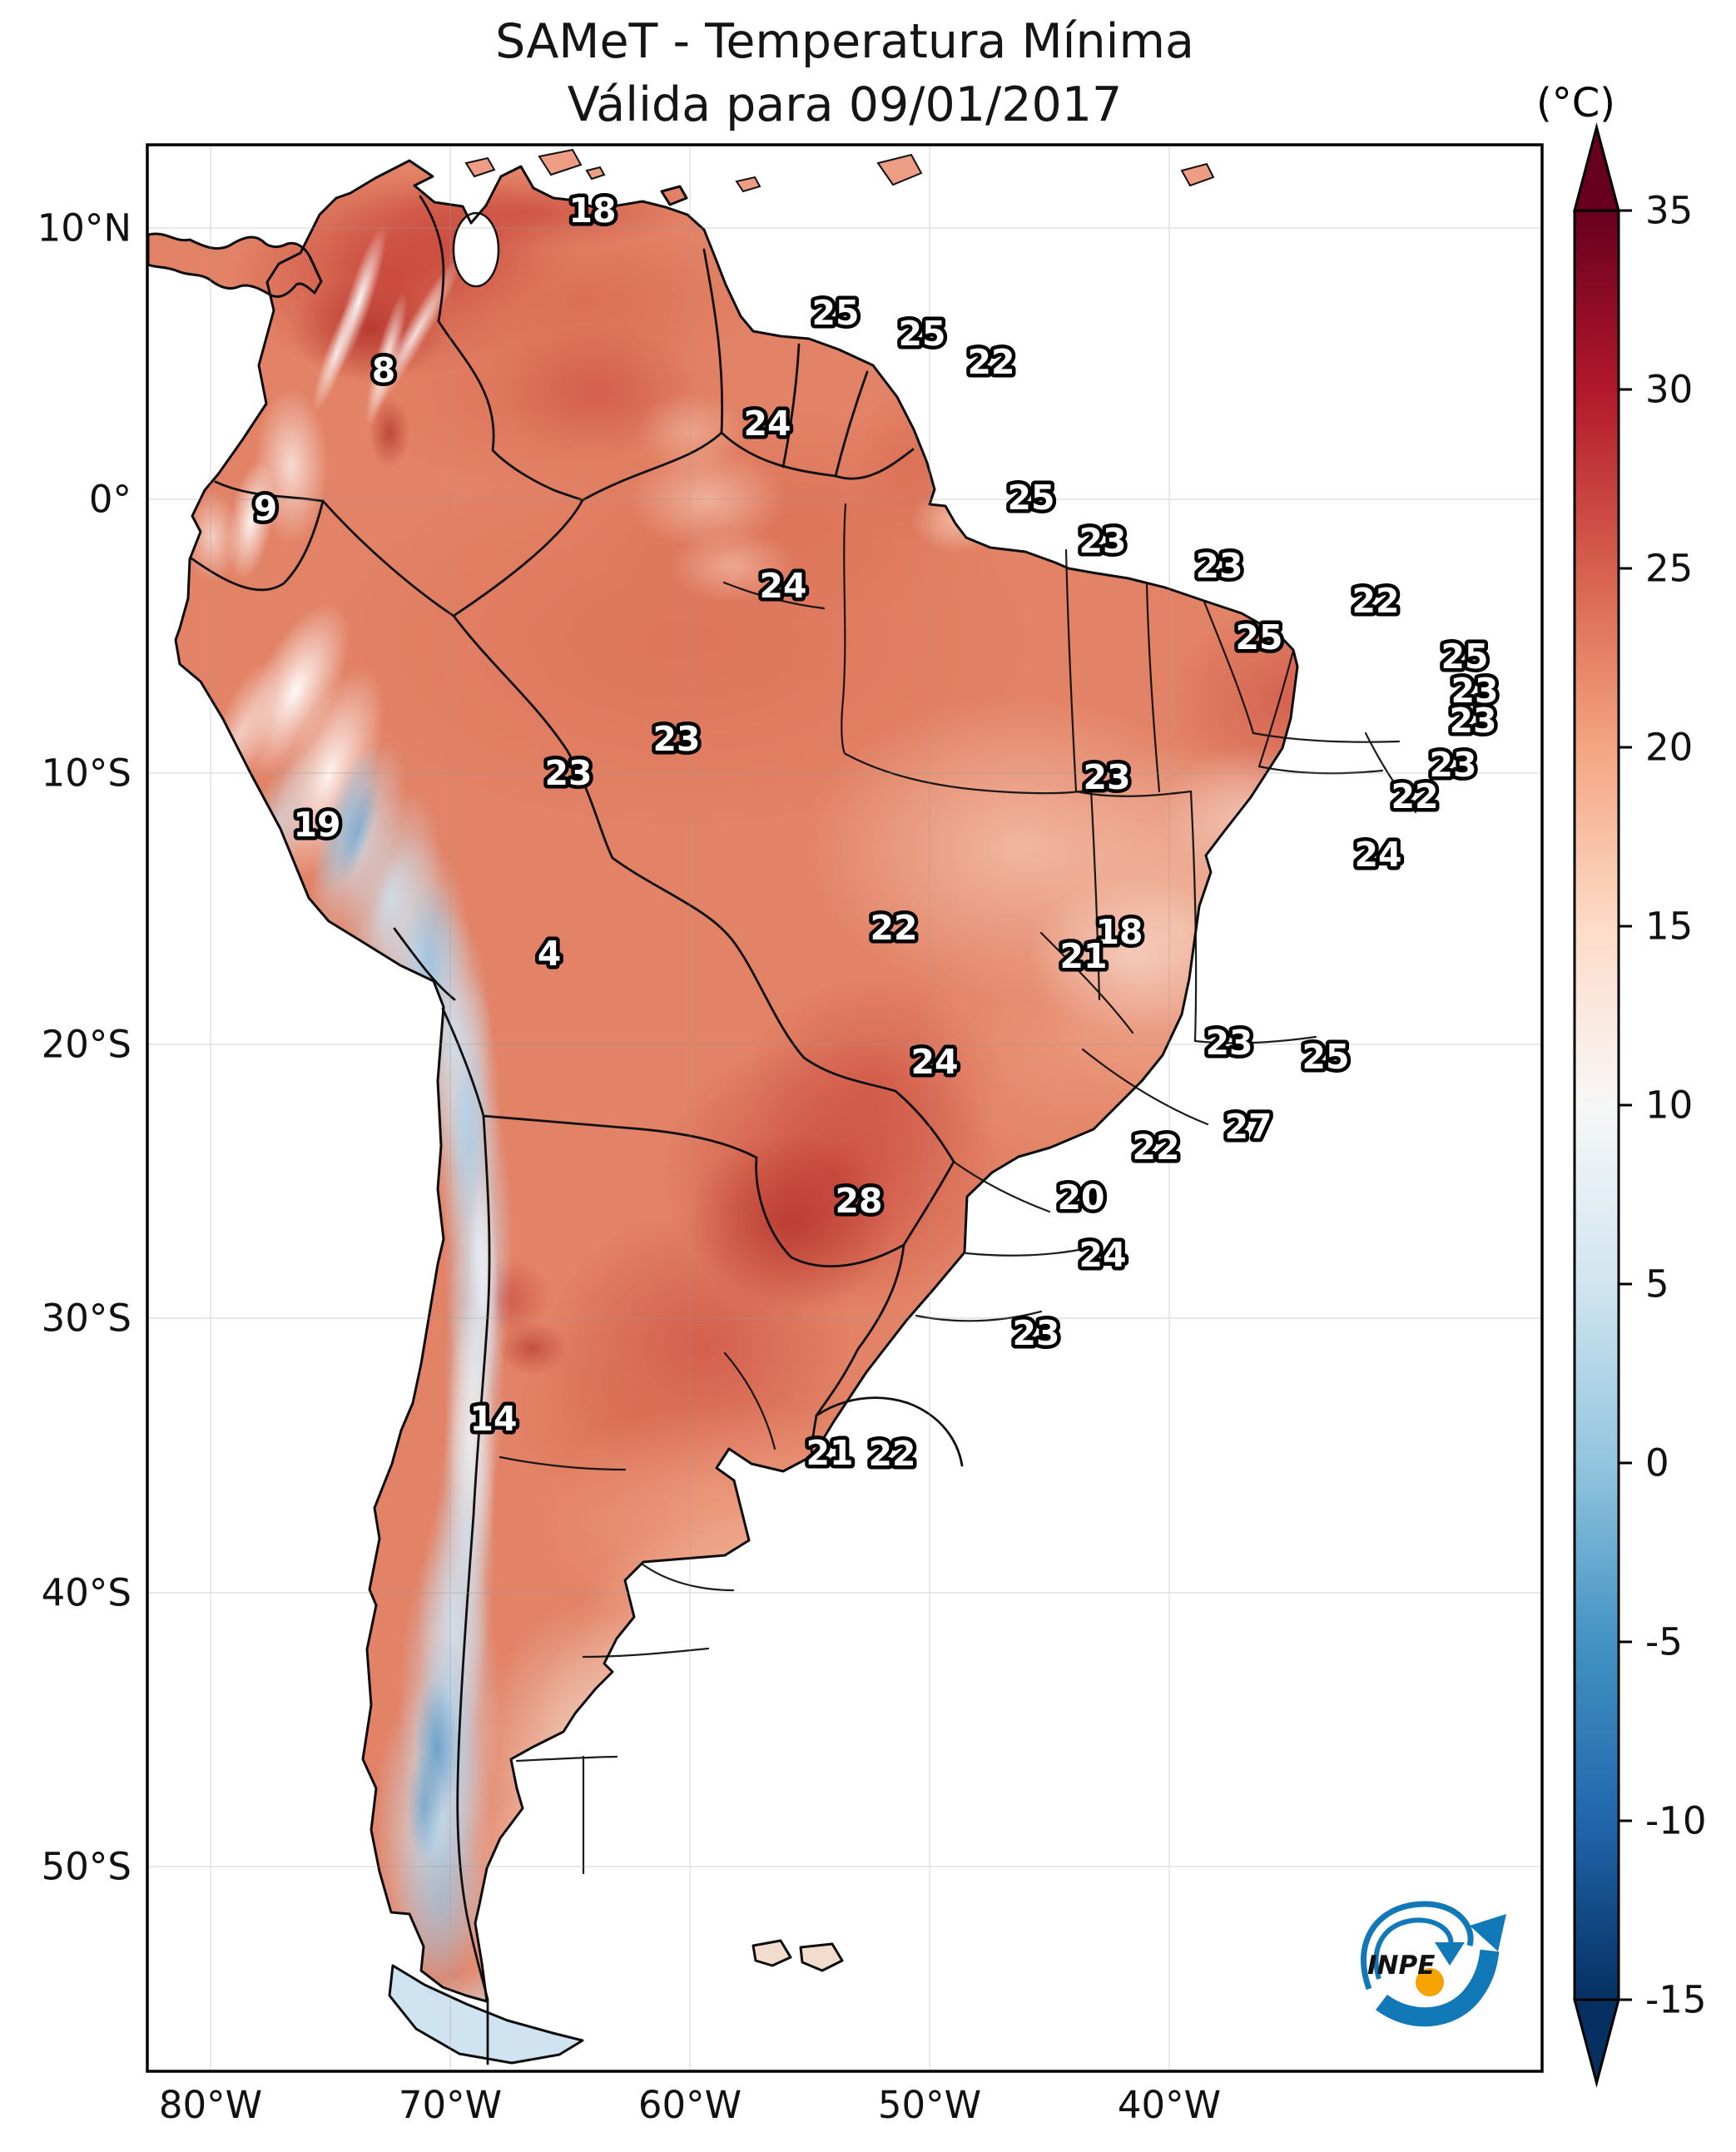 This screenshot has width=1736, height=2152. What do you see at coordinates (1676, 1999) in the screenshot?
I see `colorbar-tick-label: -15` at bounding box center [1676, 1999].